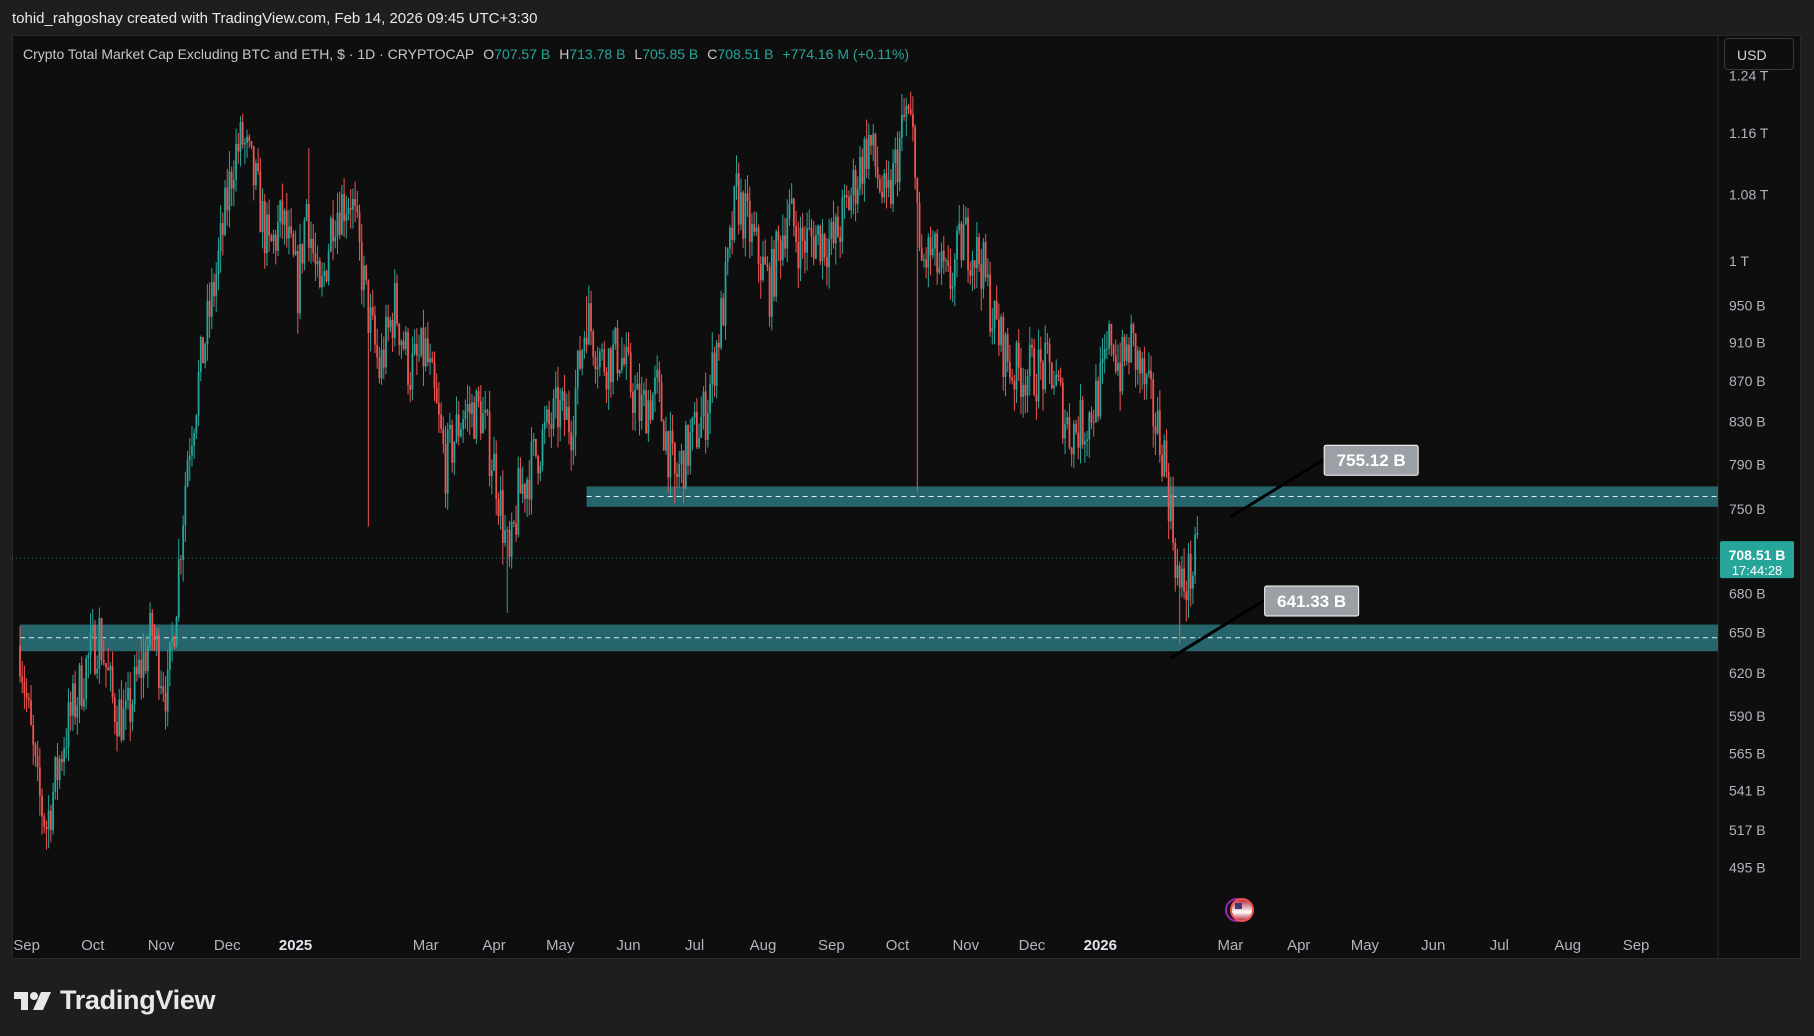  What do you see at coordinates (115, 1000) in the screenshot?
I see `tradingview-brand: TradingView` at bounding box center [115, 1000].